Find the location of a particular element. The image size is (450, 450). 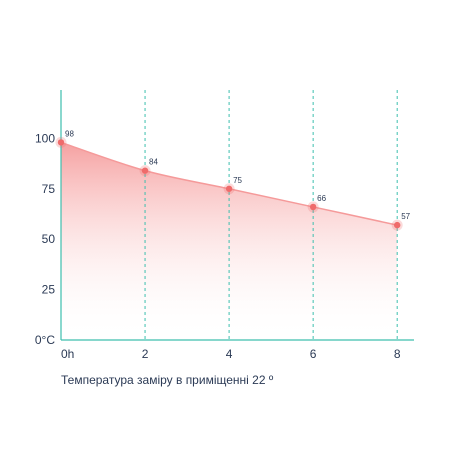

chart-caption: Температура заміру в приміщенні 22 º is located at coordinates (167, 380).